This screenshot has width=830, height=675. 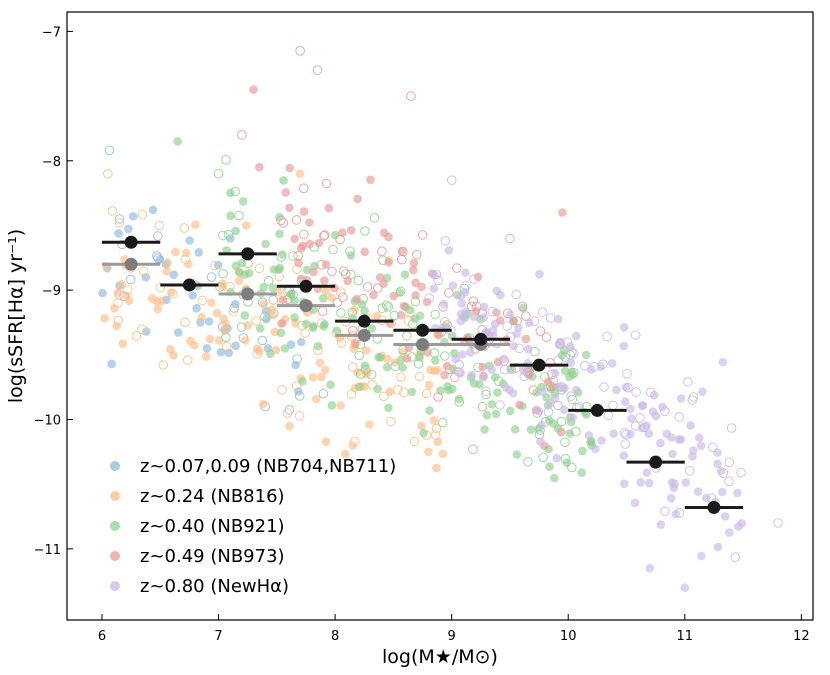 I want to click on y-tick-label: −9, so click(x=51, y=291).